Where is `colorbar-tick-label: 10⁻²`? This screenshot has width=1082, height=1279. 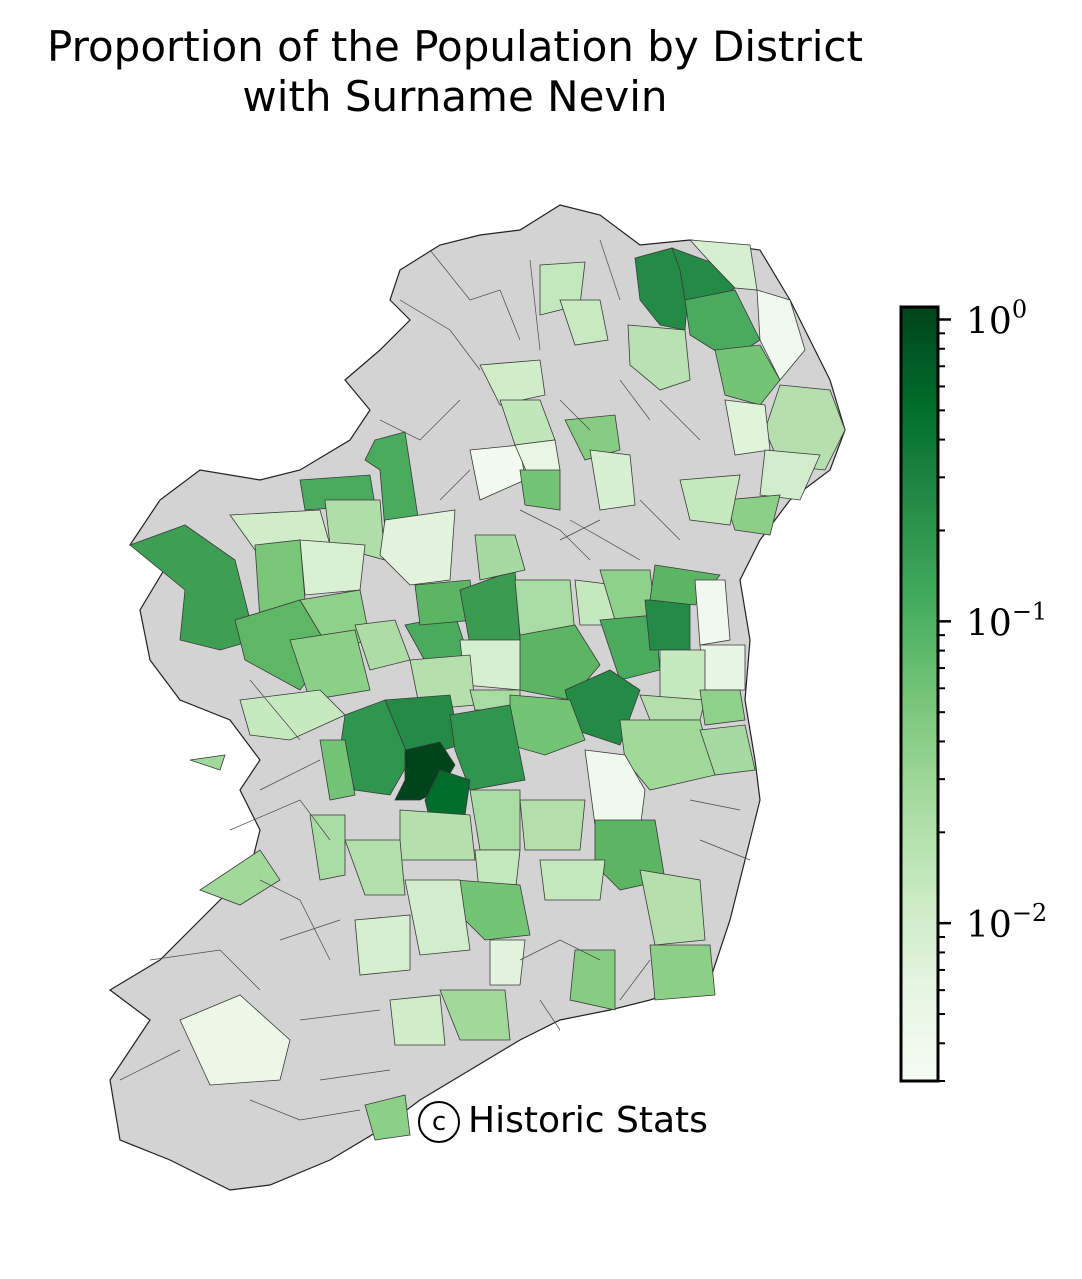
colorbar-tick-label: 10⁻² is located at coordinates (1006, 922).